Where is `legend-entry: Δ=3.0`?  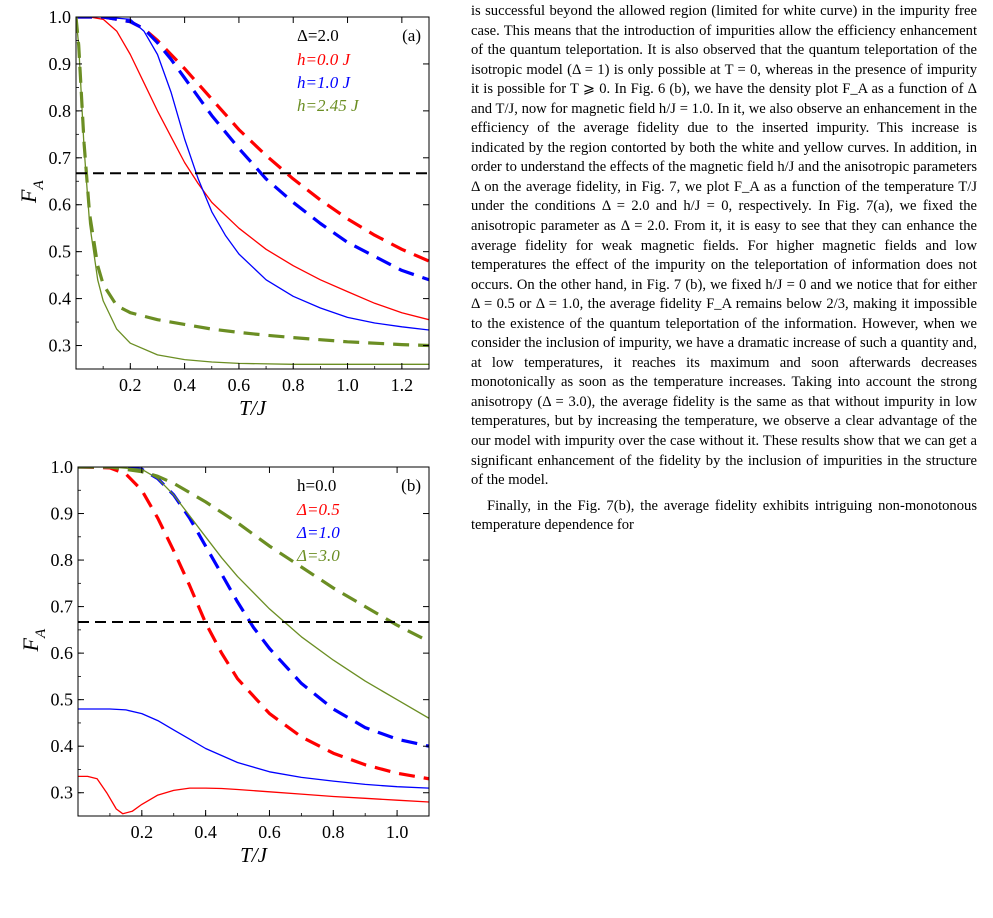 legend-entry: Δ=3.0 is located at coordinates (318, 555).